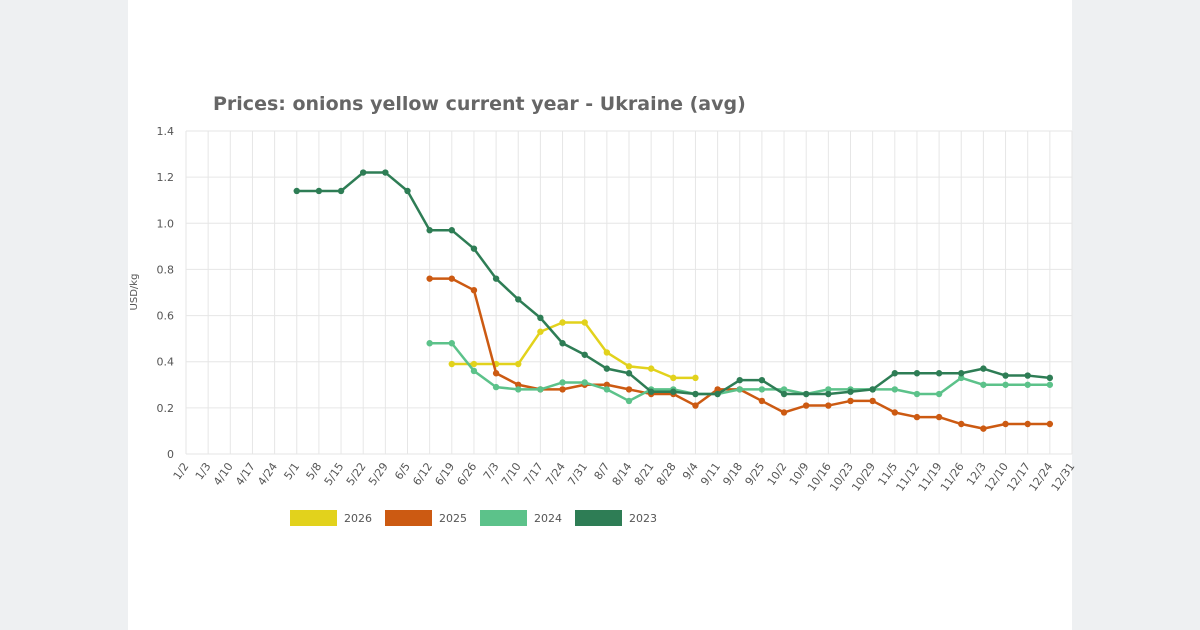  I want to click on legend-label: 2024, so click(548, 518).